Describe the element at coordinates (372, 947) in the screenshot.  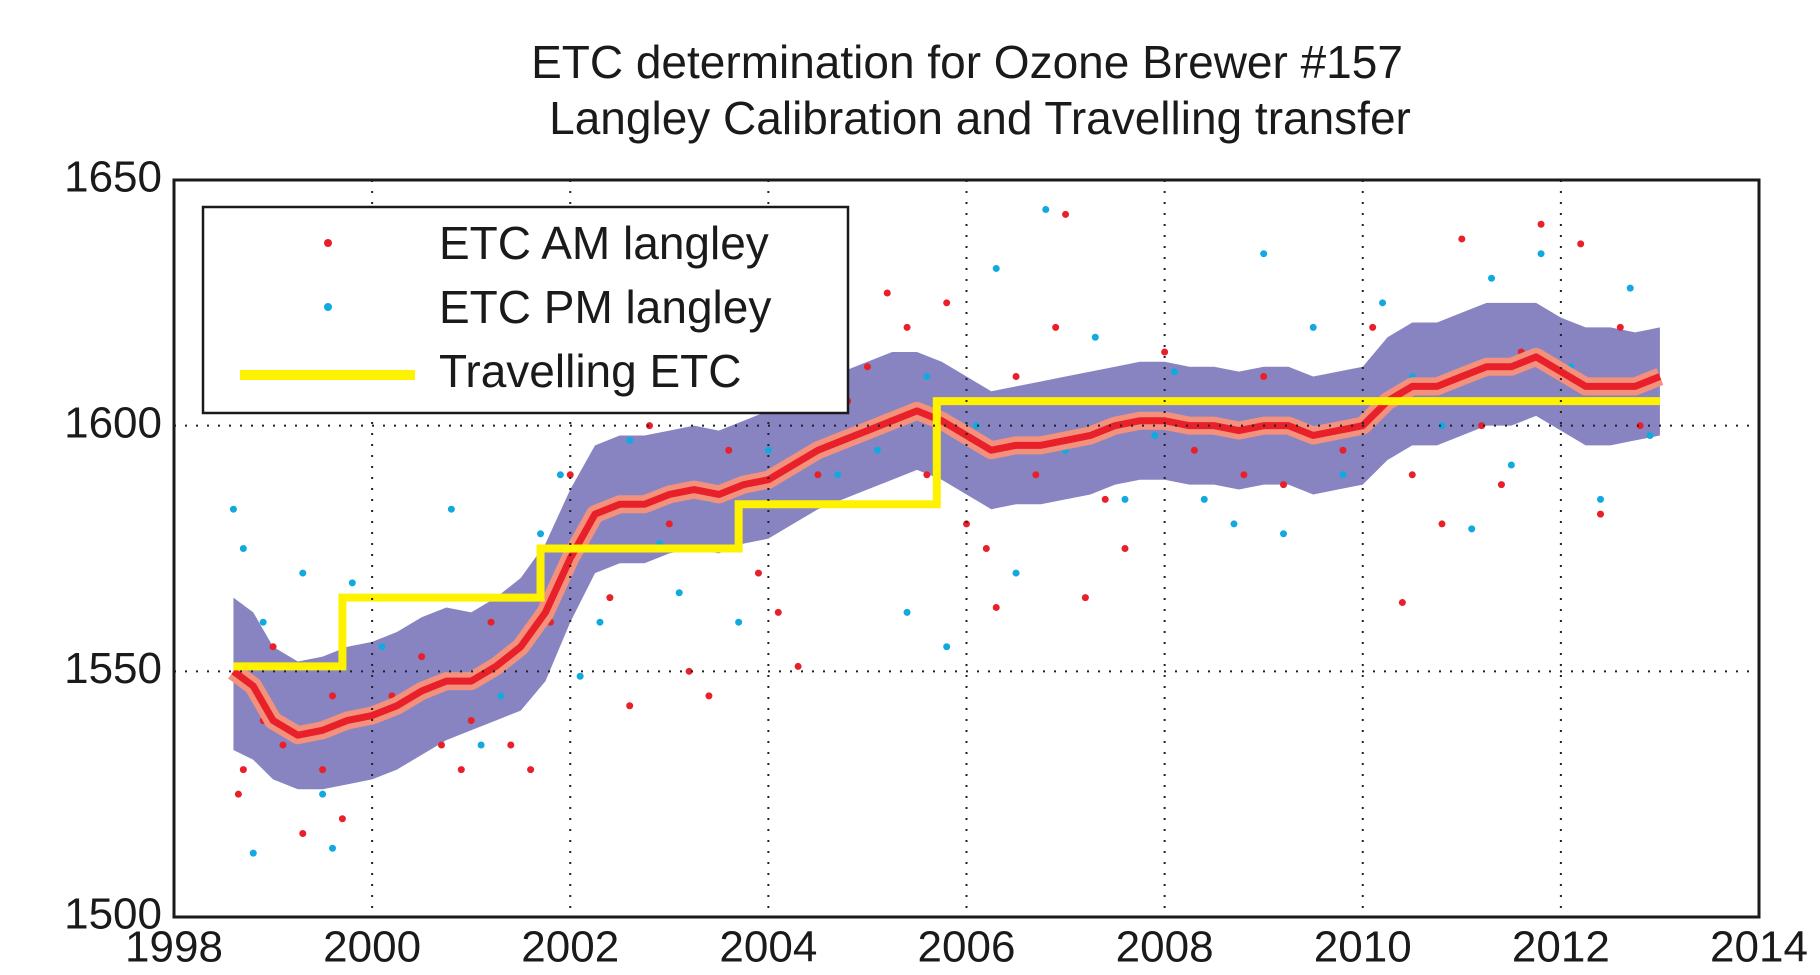
I see `x-tick-label: 2000` at that location.